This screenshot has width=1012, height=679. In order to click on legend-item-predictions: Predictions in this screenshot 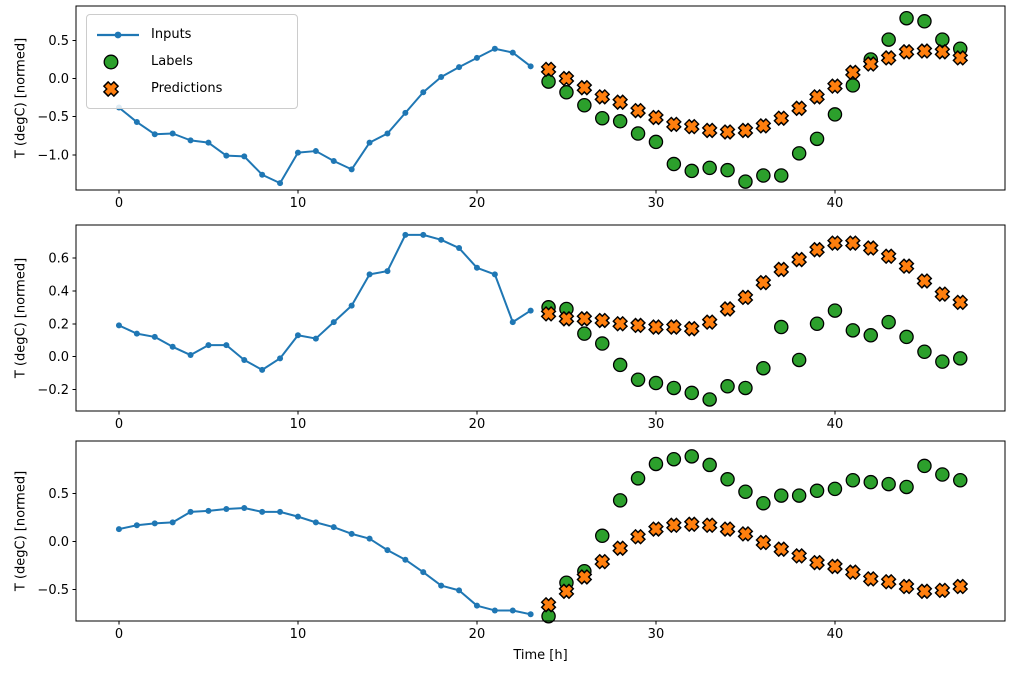, I will do `click(191, 88)`.